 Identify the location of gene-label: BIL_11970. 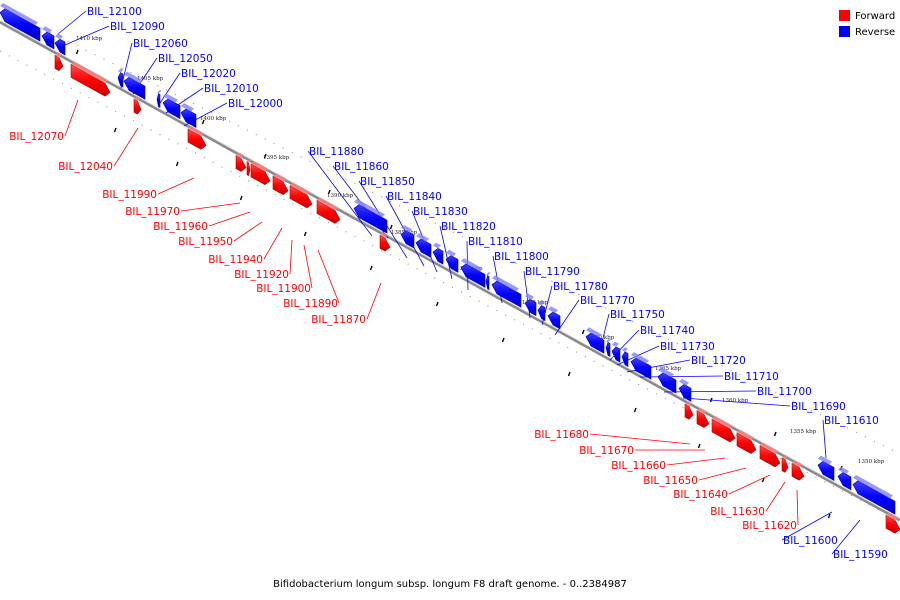
(152, 212).